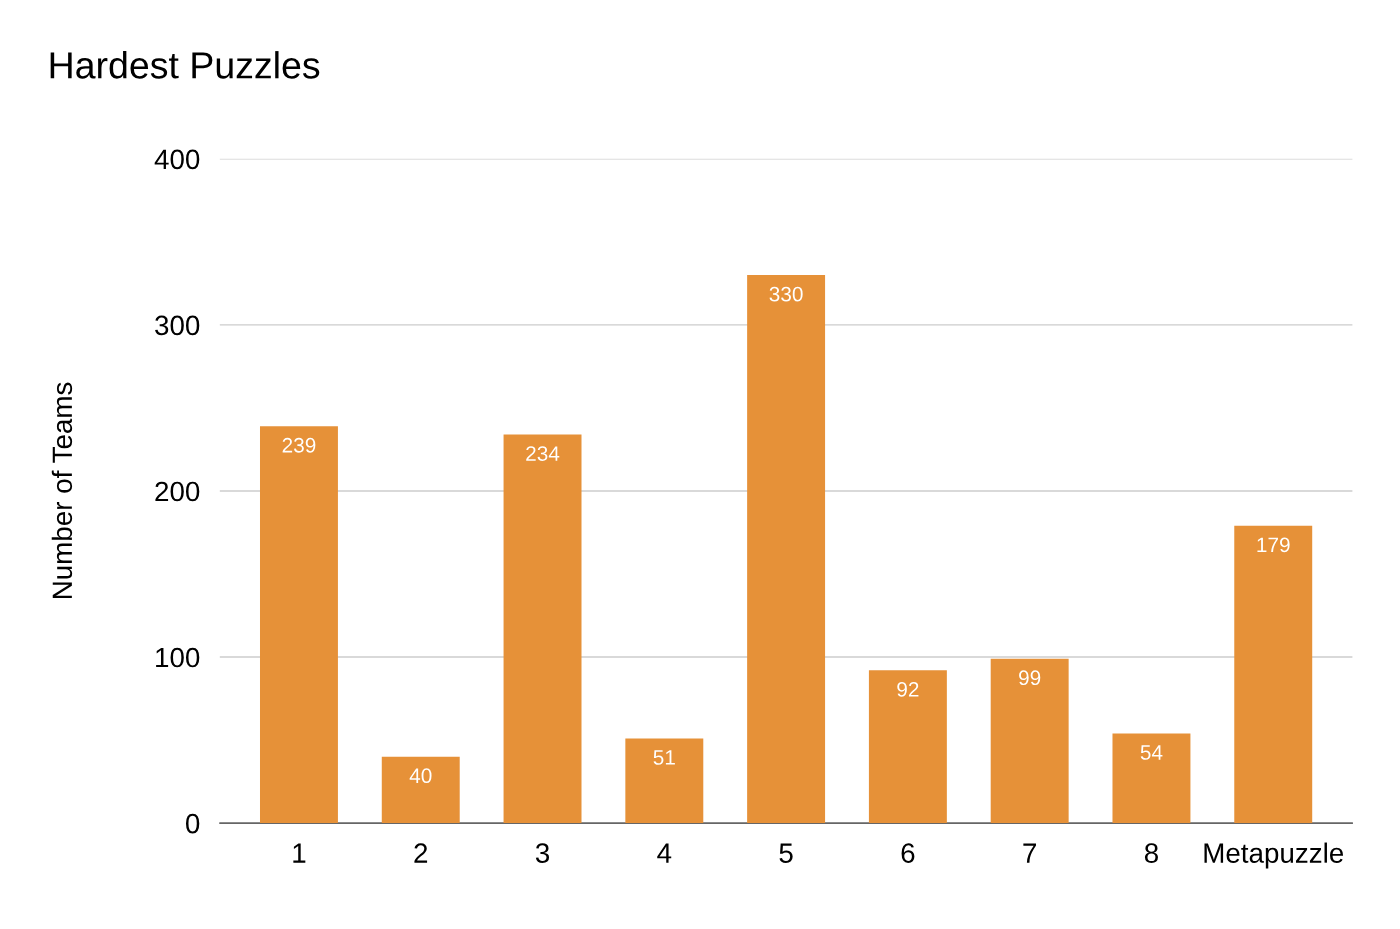 Image resolution: width=1400 pixels, height=929 pixels. What do you see at coordinates (177, 159) in the screenshot?
I see `y-tick-label: 400` at bounding box center [177, 159].